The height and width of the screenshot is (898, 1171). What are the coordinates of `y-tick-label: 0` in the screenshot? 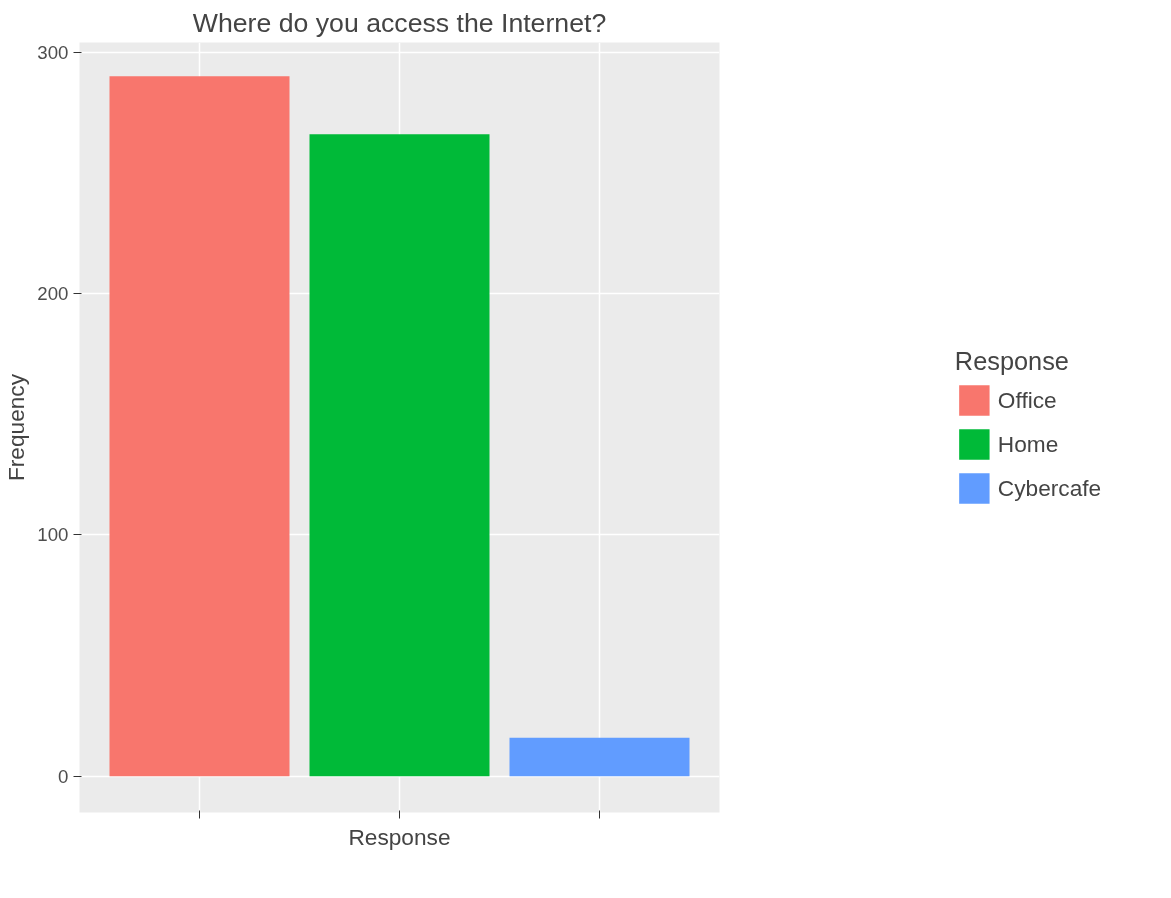 It's located at (63, 776).